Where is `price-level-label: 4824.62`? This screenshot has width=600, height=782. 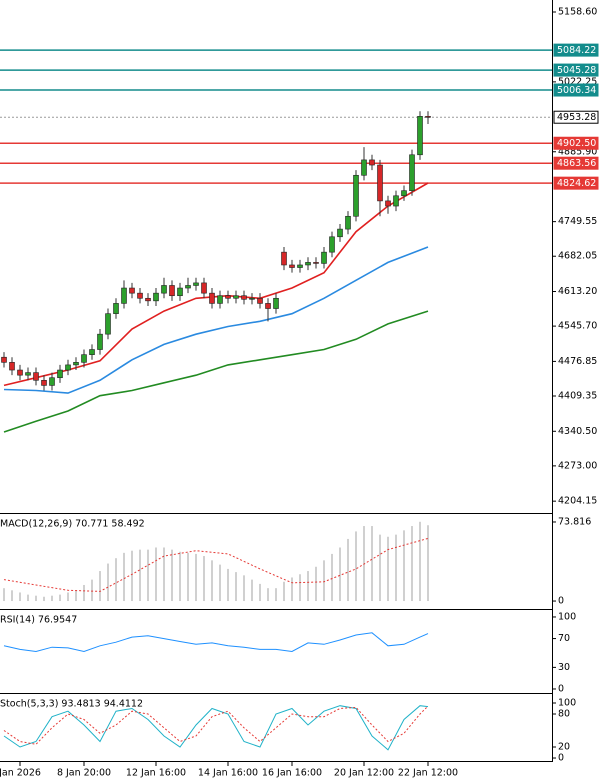 price-level-label: 4824.62 is located at coordinates (576, 183).